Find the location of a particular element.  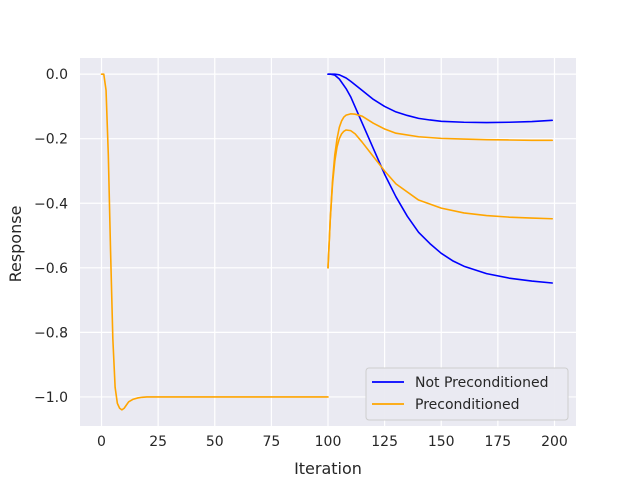

y-tick-label: −0.6 is located at coordinates (51, 269).